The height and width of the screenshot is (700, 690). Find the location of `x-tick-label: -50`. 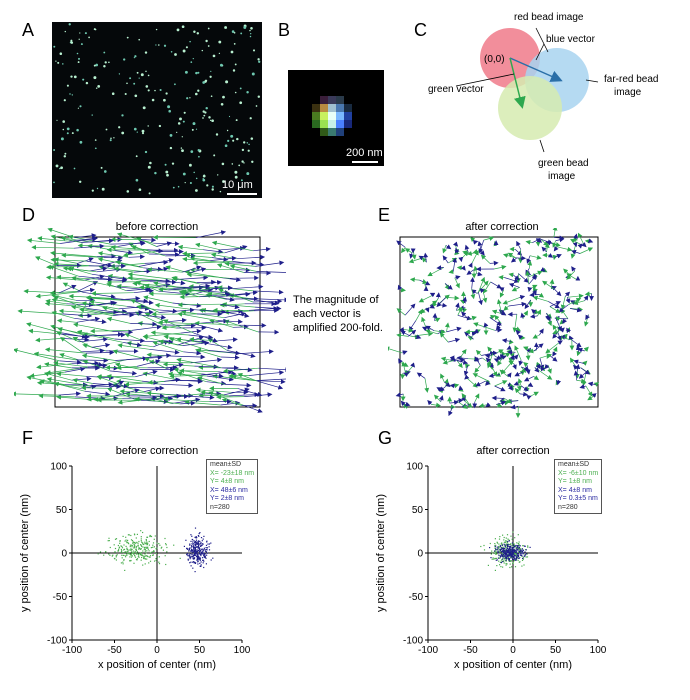

x-tick-label: -50 is located at coordinates (114, 650).